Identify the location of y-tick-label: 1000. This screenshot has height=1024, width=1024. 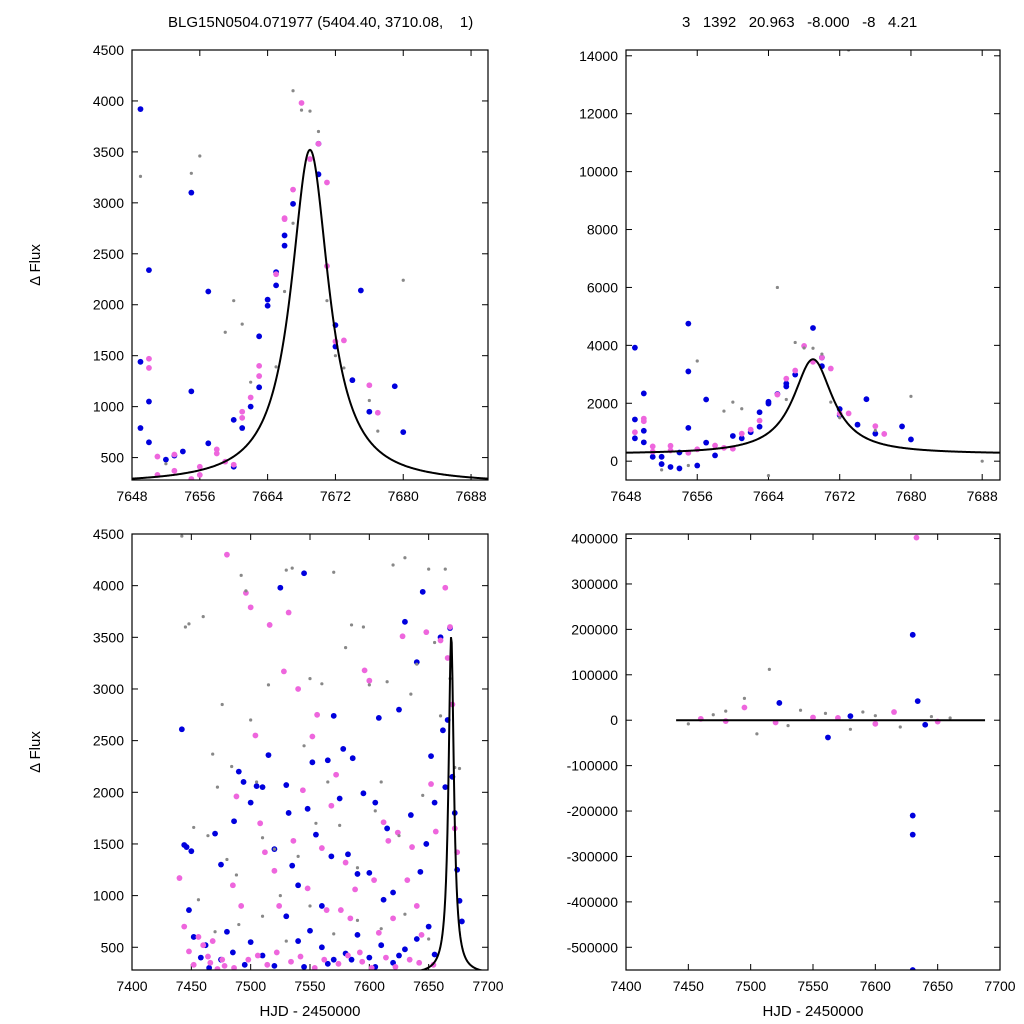
(108, 896).